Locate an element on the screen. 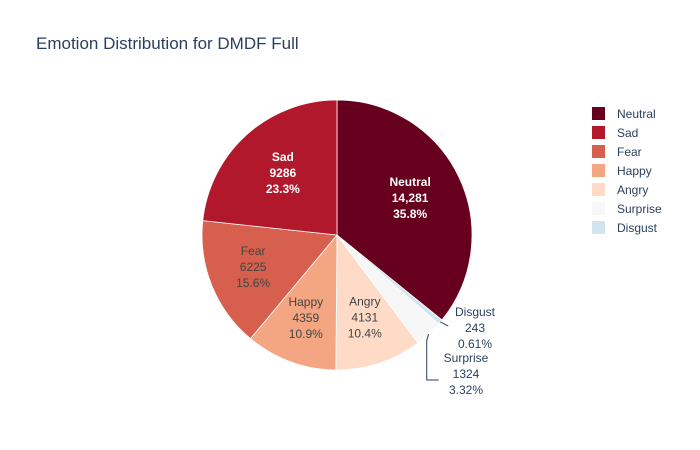  label-connectors is located at coordinates (437, 351).